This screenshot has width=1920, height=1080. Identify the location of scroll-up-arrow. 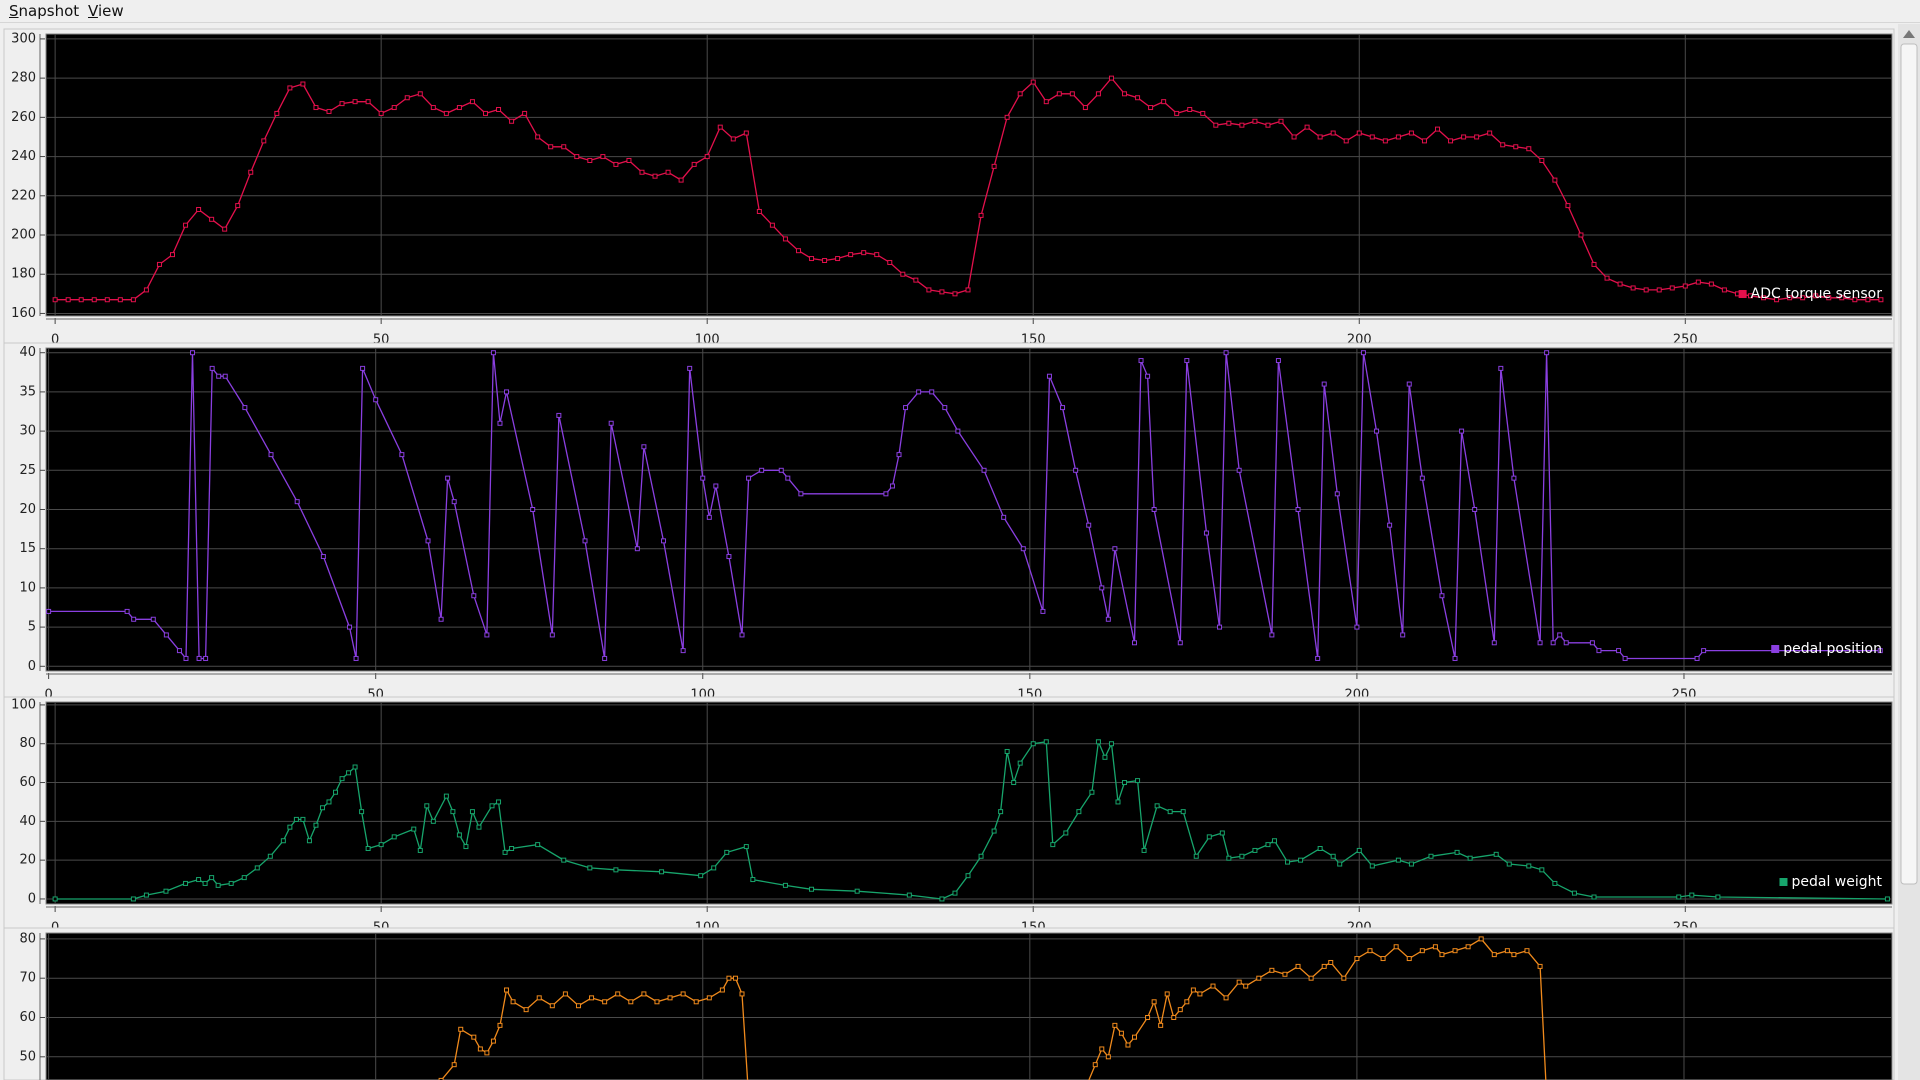
(1909, 34).